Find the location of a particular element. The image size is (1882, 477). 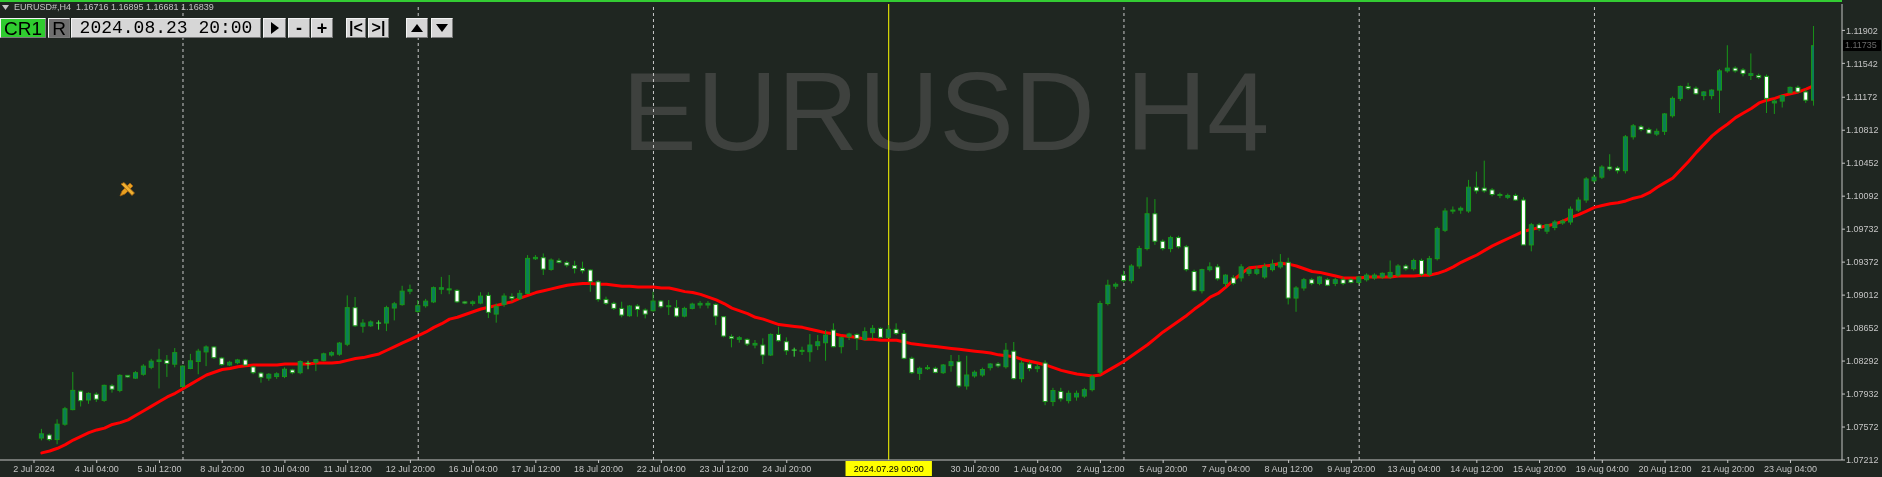

button: >| is located at coordinates (378, 28).